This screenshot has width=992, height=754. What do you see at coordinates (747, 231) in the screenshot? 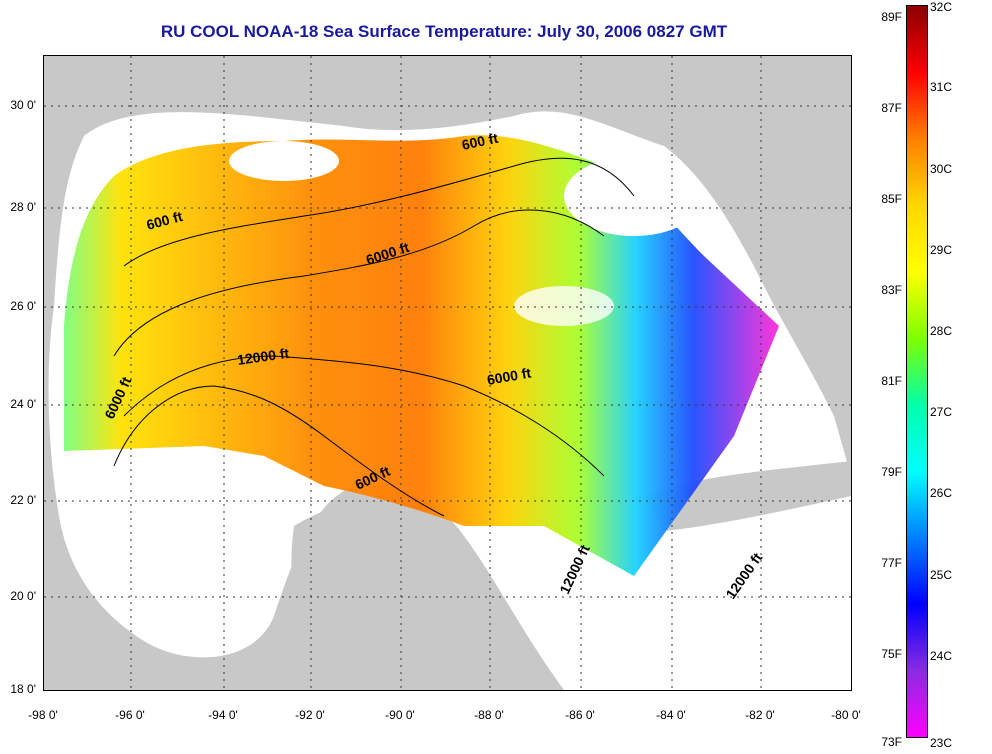
I see `florida-land` at bounding box center [747, 231].